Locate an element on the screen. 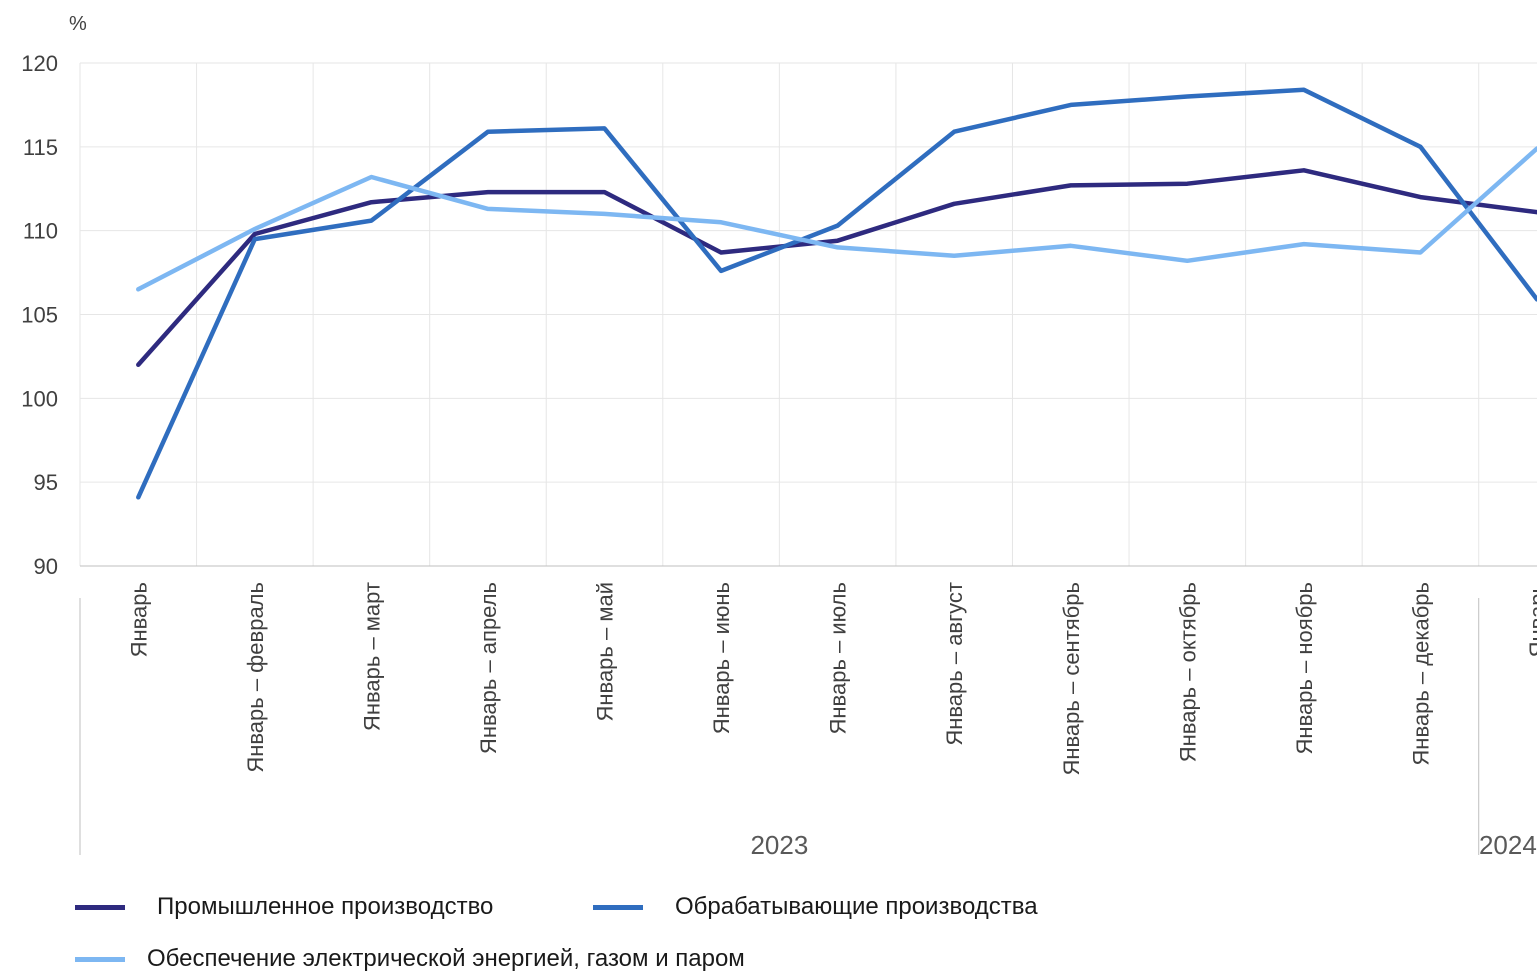  y-tick-label: 95 is located at coordinates (46, 482).